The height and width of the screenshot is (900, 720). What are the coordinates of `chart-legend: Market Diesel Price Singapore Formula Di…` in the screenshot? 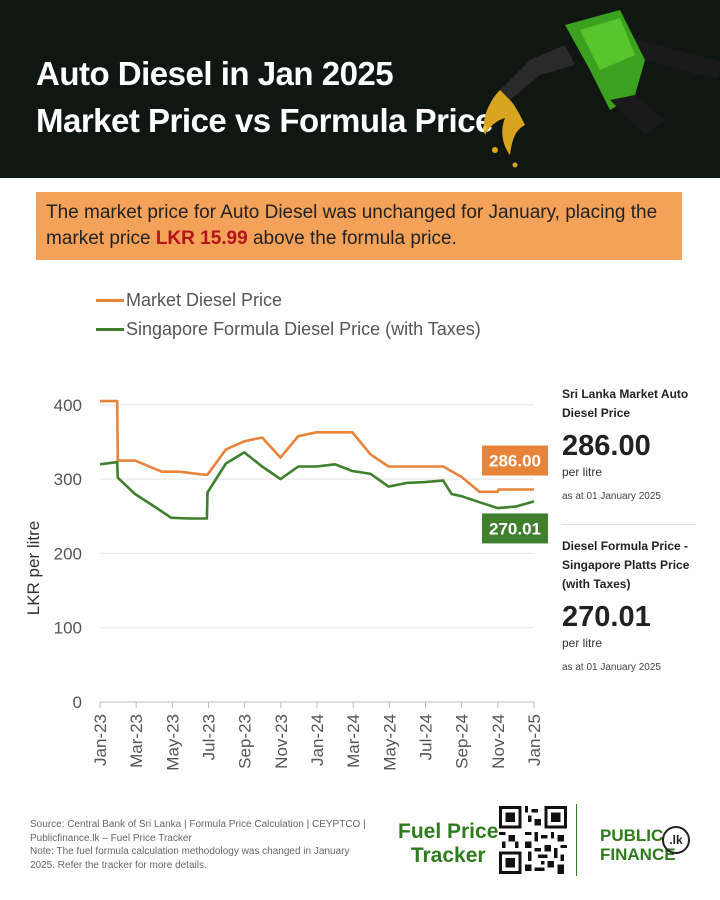 It's located at (288, 315).